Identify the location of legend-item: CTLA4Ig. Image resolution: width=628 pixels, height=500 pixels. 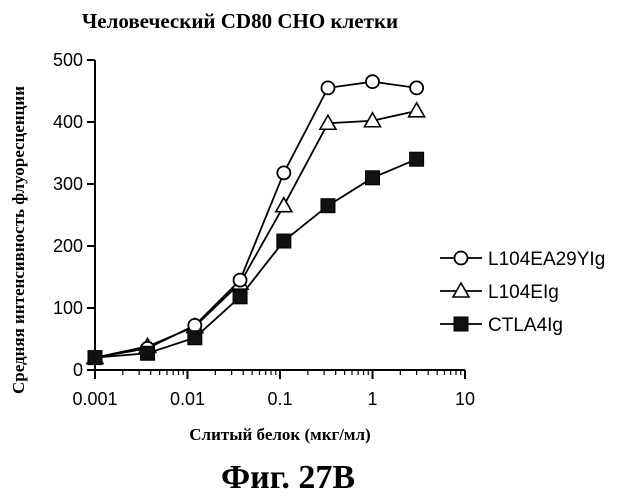
(501, 325).